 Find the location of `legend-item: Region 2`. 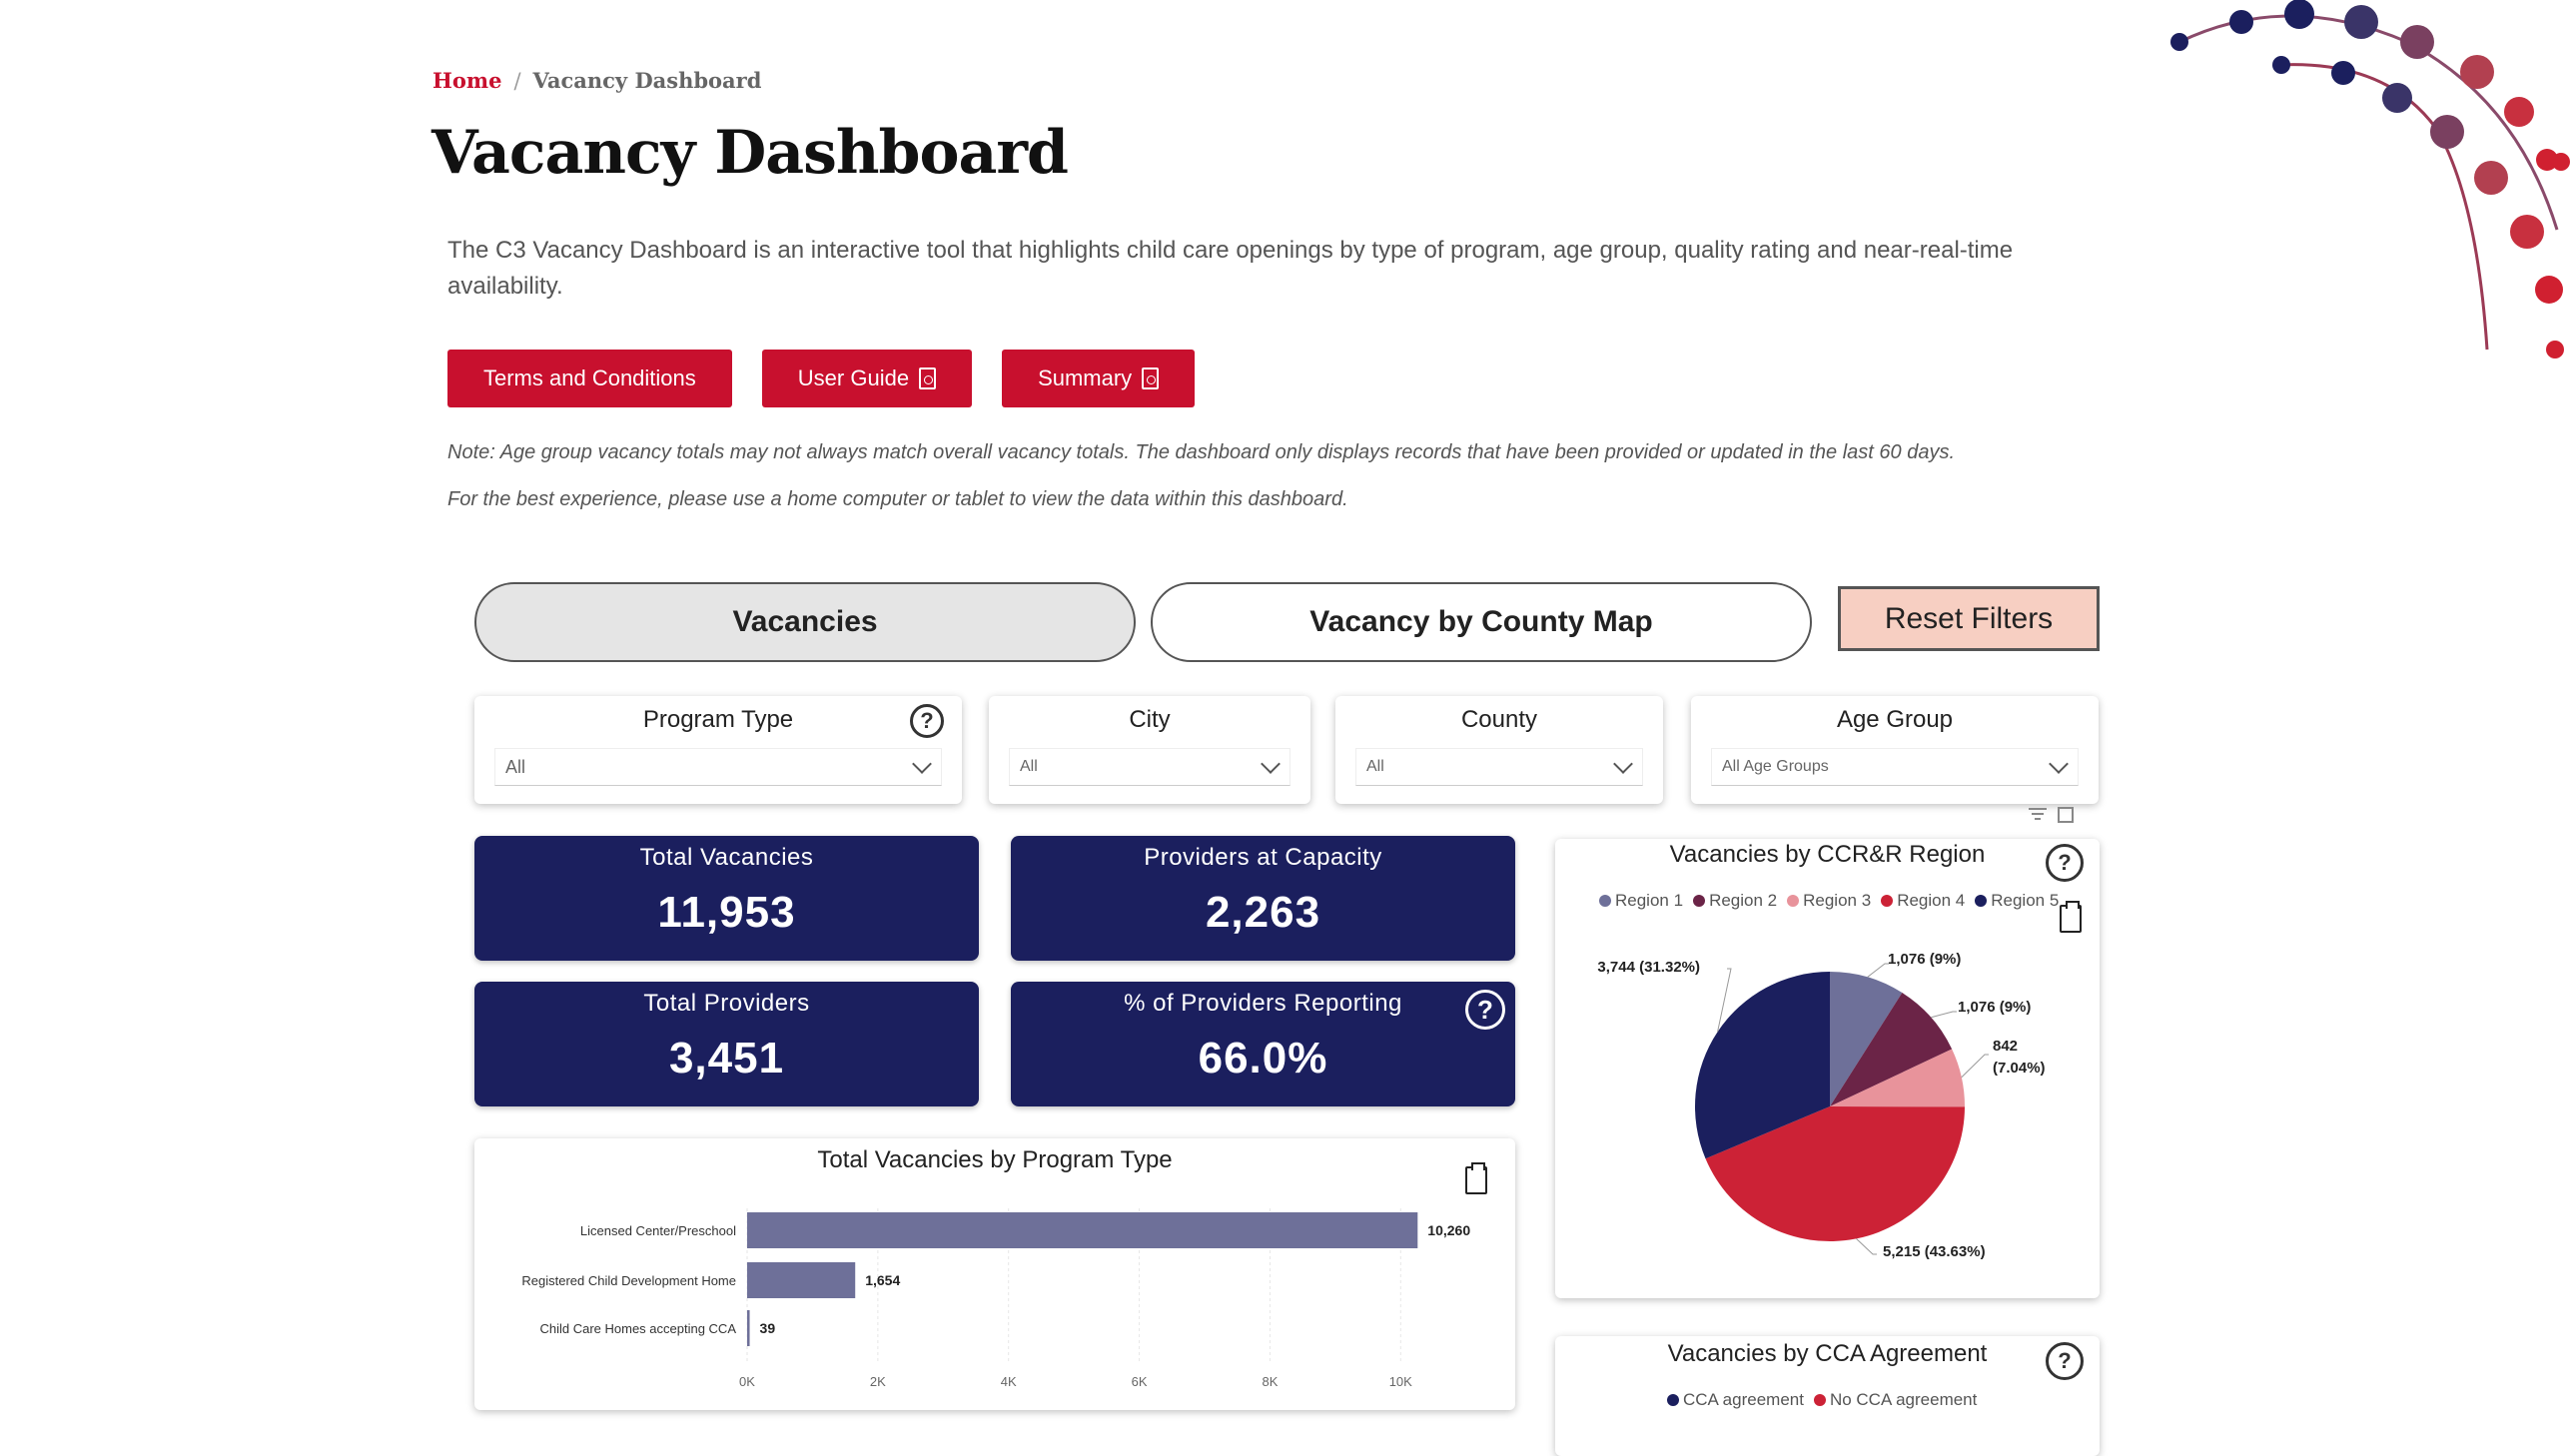

legend-item: Region 2 is located at coordinates (1735, 901).